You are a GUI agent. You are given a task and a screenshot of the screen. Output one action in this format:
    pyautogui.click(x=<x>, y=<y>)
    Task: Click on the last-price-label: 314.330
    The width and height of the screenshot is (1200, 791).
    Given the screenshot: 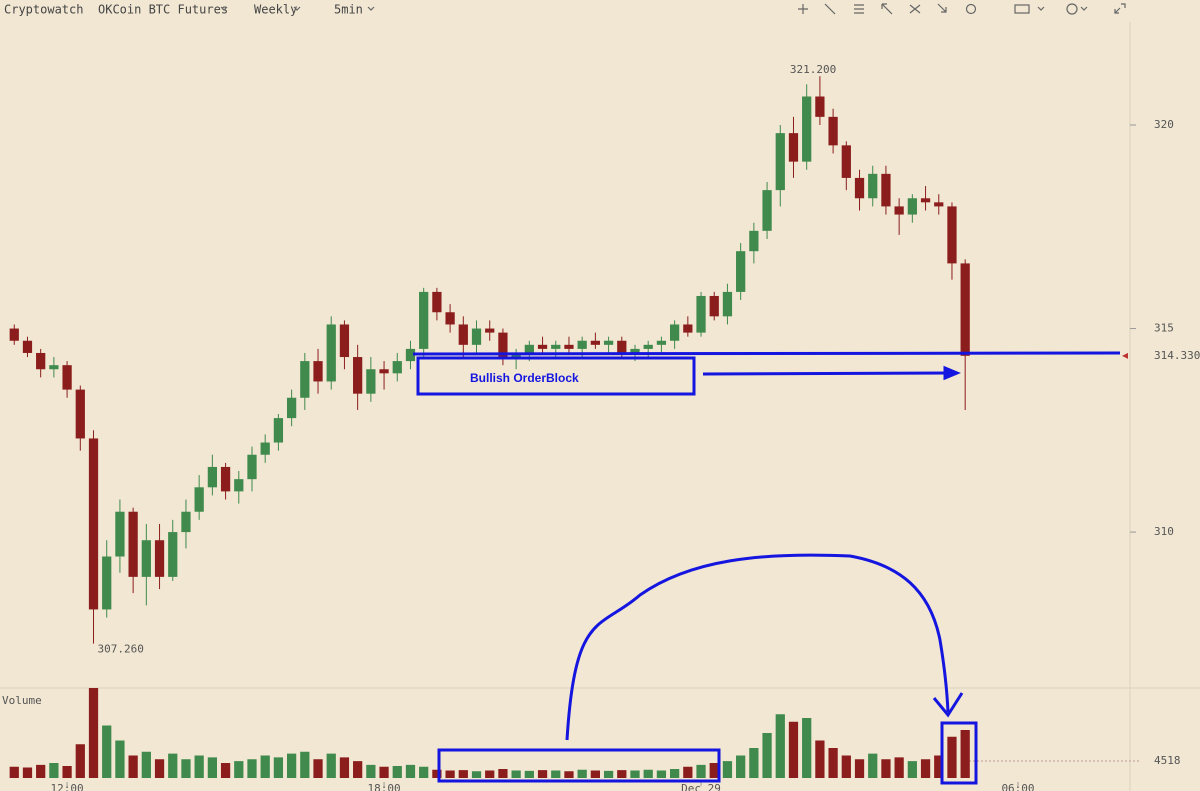 What is the action you would take?
    pyautogui.click(x=1177, y=355)
    